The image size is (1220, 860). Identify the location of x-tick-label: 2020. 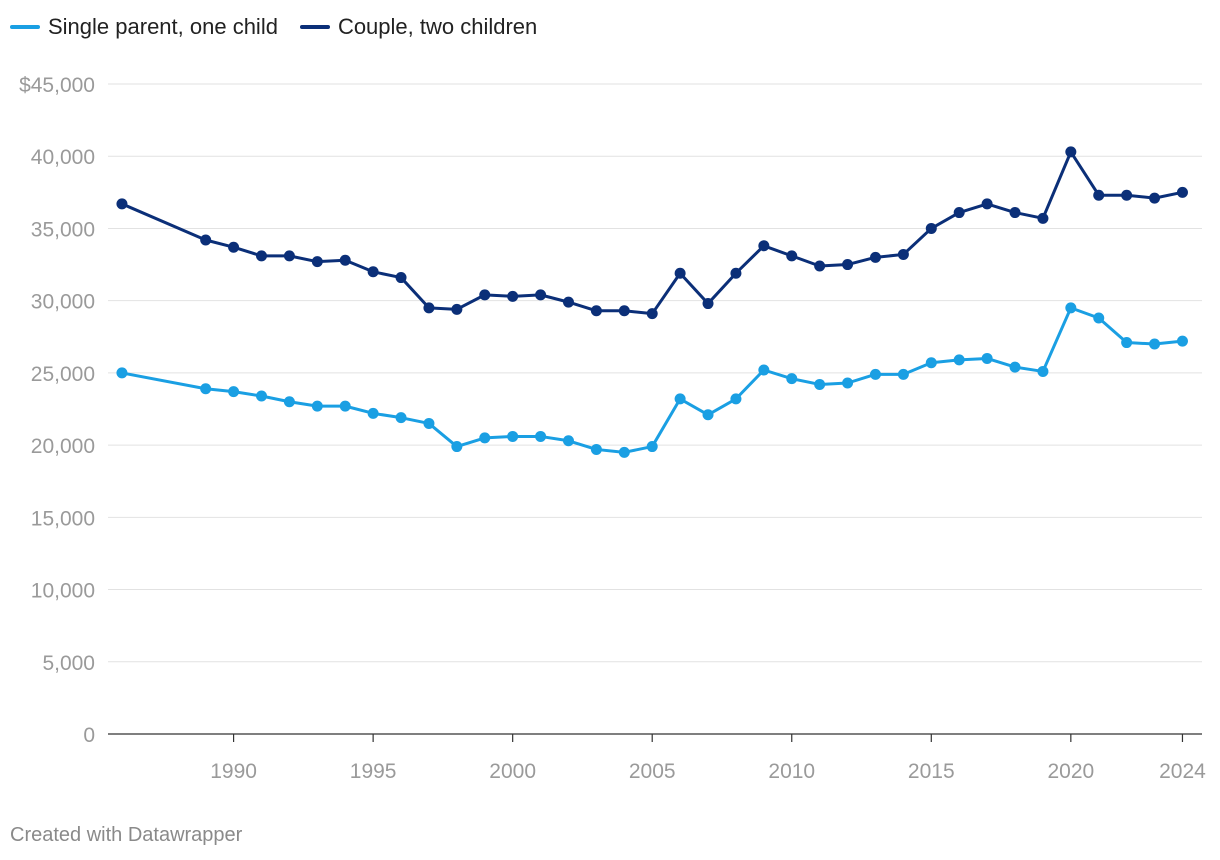
(1070, 771).